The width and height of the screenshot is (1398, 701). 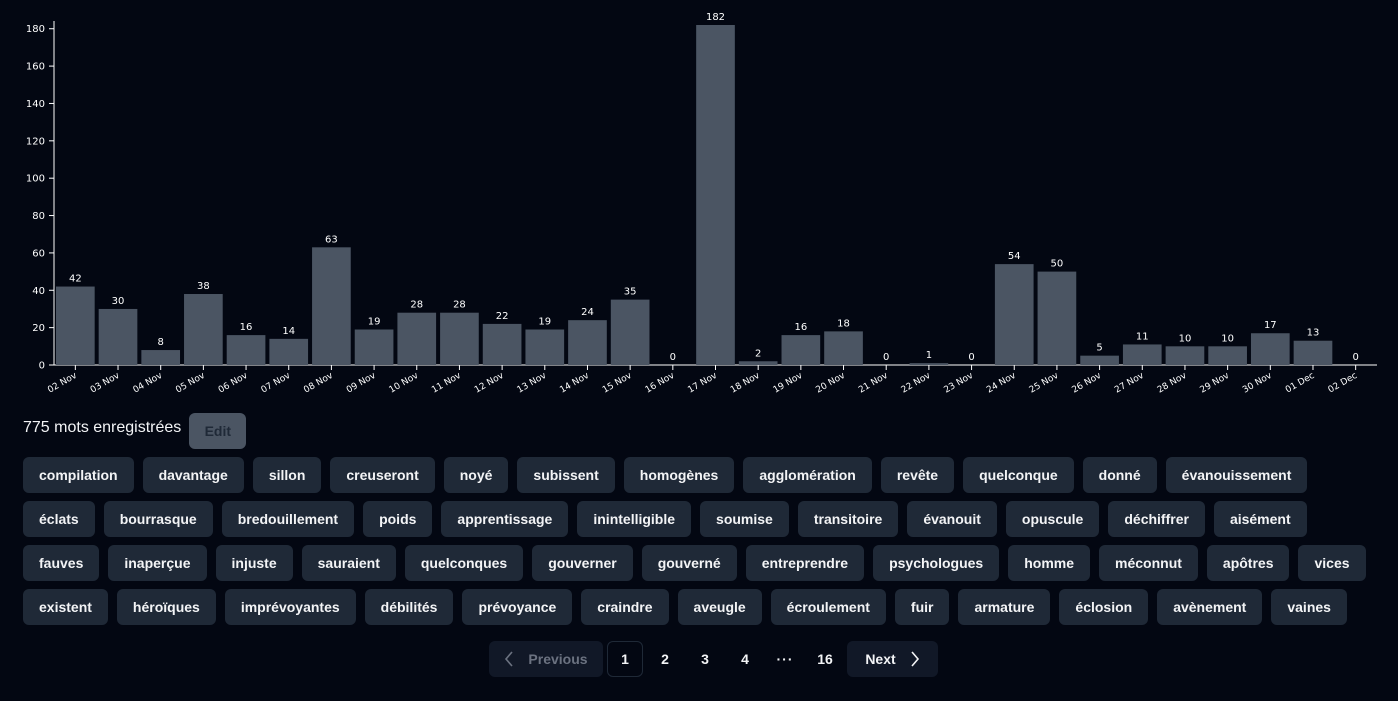 What do you see at coordinates (1014, 256) in the screenshot?
I see `bar-value-label: 54` at bounding box center [1014, 256].